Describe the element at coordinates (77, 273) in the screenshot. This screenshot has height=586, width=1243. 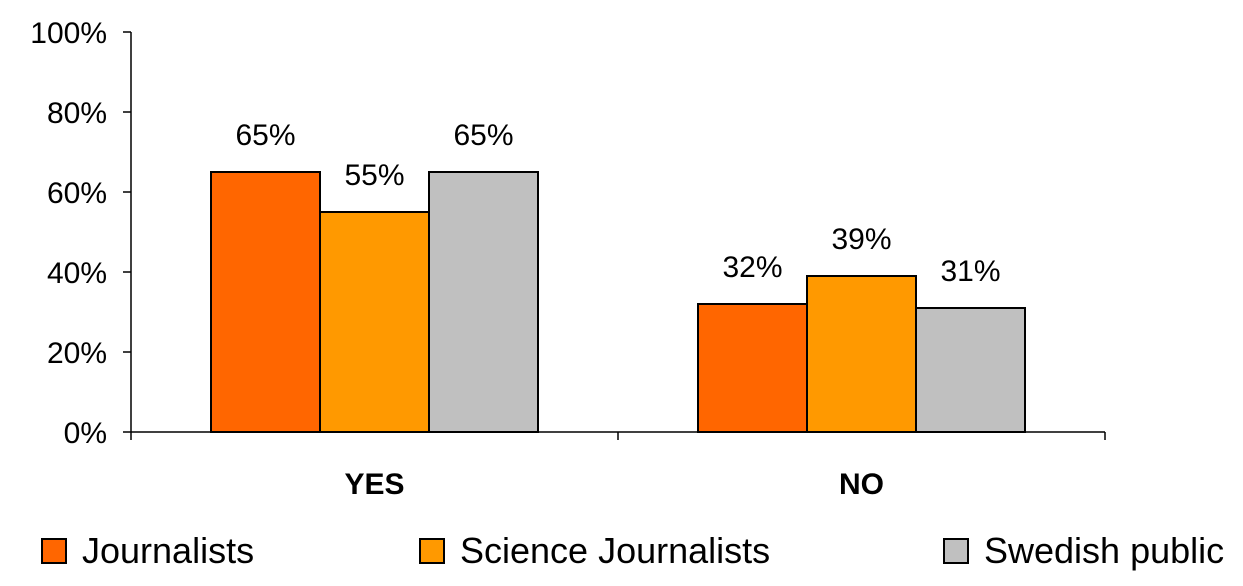
I see `y-tick-label: 40%` at that location.